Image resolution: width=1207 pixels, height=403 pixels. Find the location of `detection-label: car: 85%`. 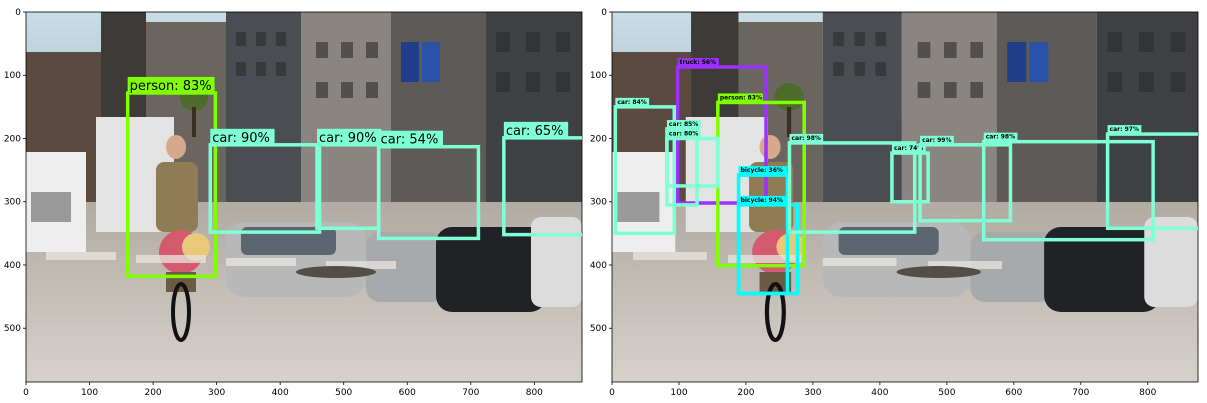

detection-label: car: 85% is located at coordinates (683, 124).